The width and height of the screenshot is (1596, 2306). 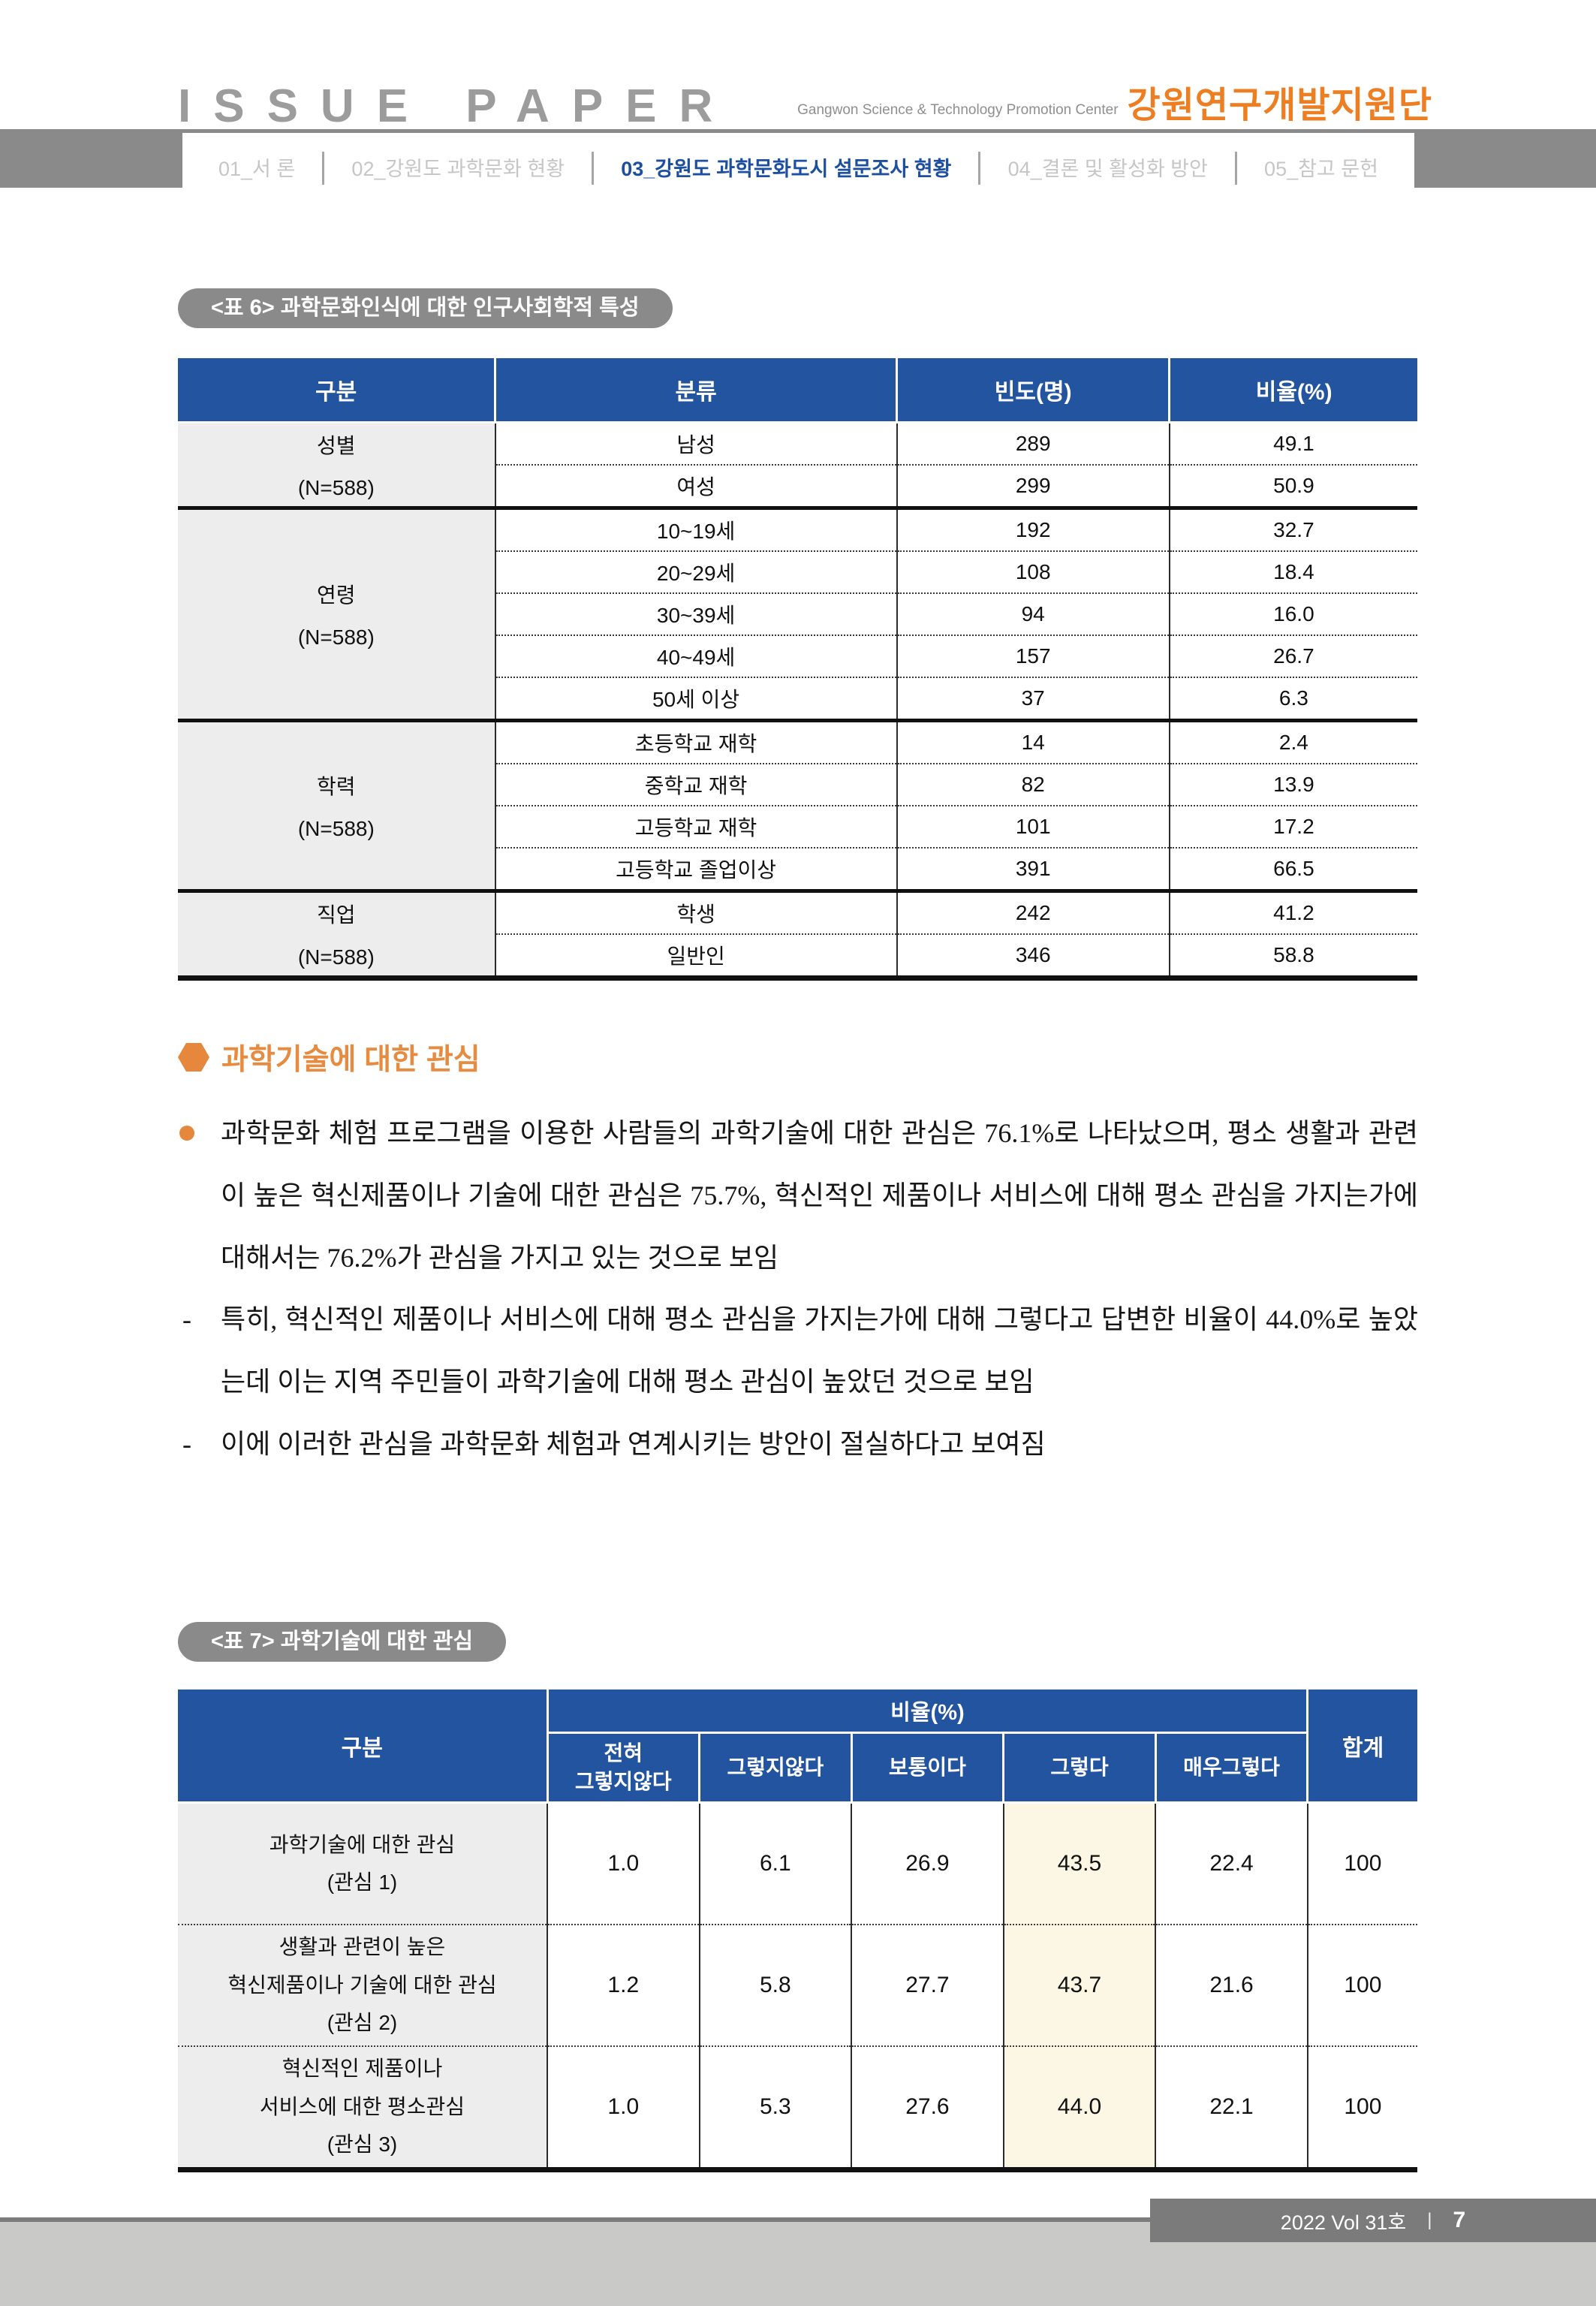 I want to click on group-label-cell: 성별 (N=588), so click(x=337, y=465).